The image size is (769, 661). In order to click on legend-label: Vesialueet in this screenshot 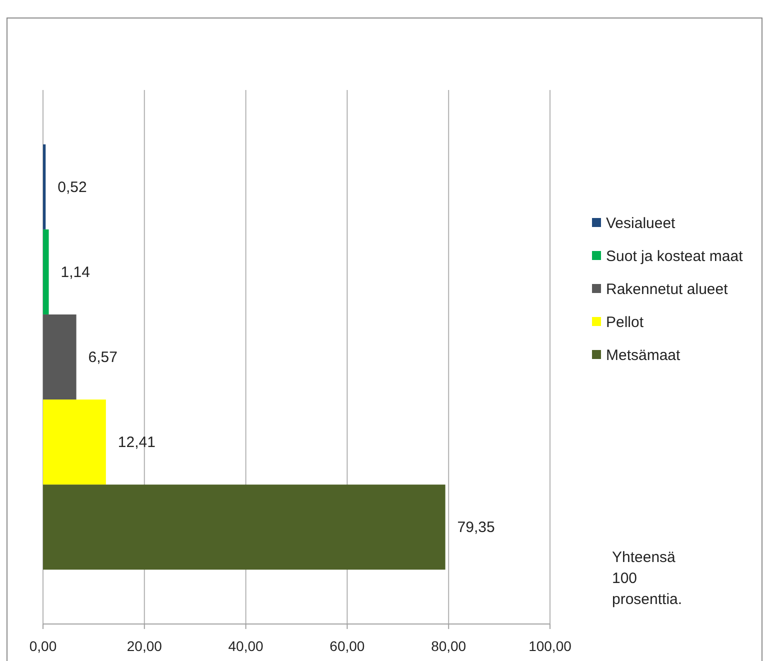, I will do `click(641, 223)`.